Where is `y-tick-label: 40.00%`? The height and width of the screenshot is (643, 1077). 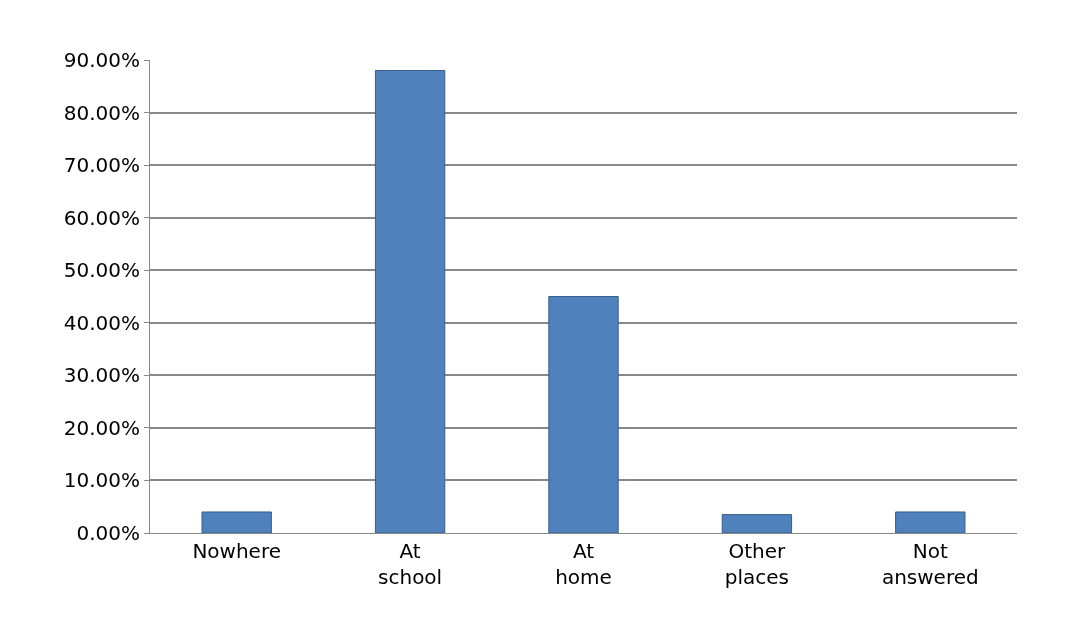
y-tick-label: 40.00% is located at coordinates (101, 322).